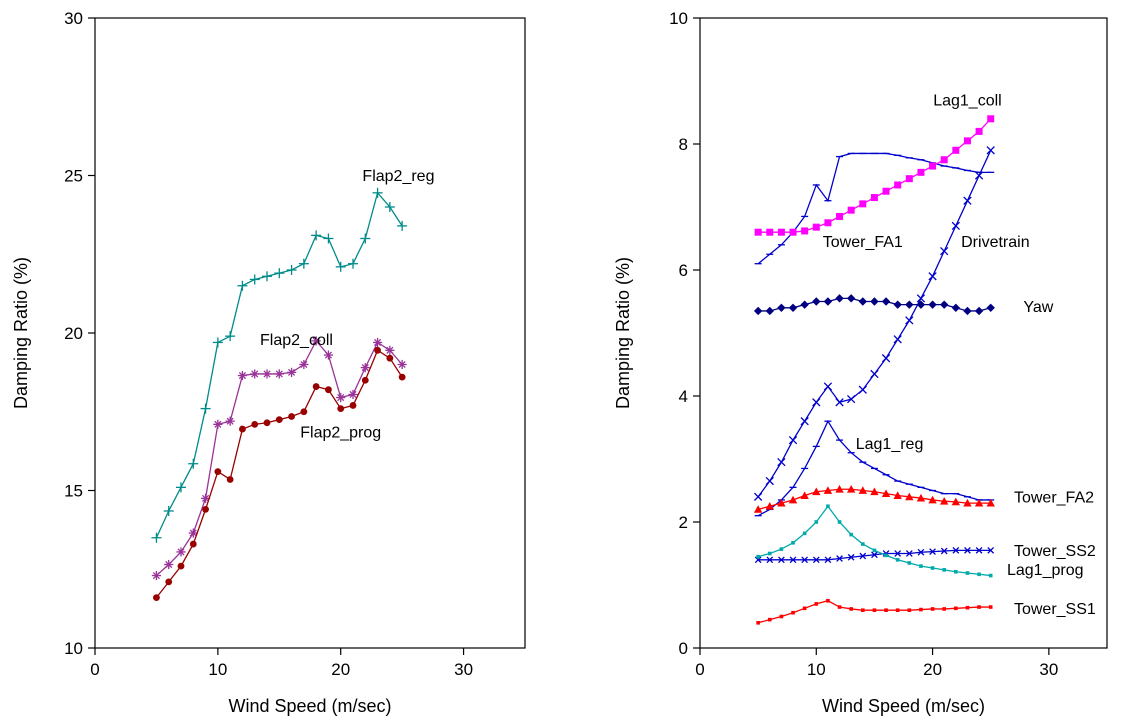 This screenshot has width=1140, height=726. Describe the element at coordinates (890, 444) in the screenshot. I see `series-label-Lag1_reg: Lag1_reg` at that location.